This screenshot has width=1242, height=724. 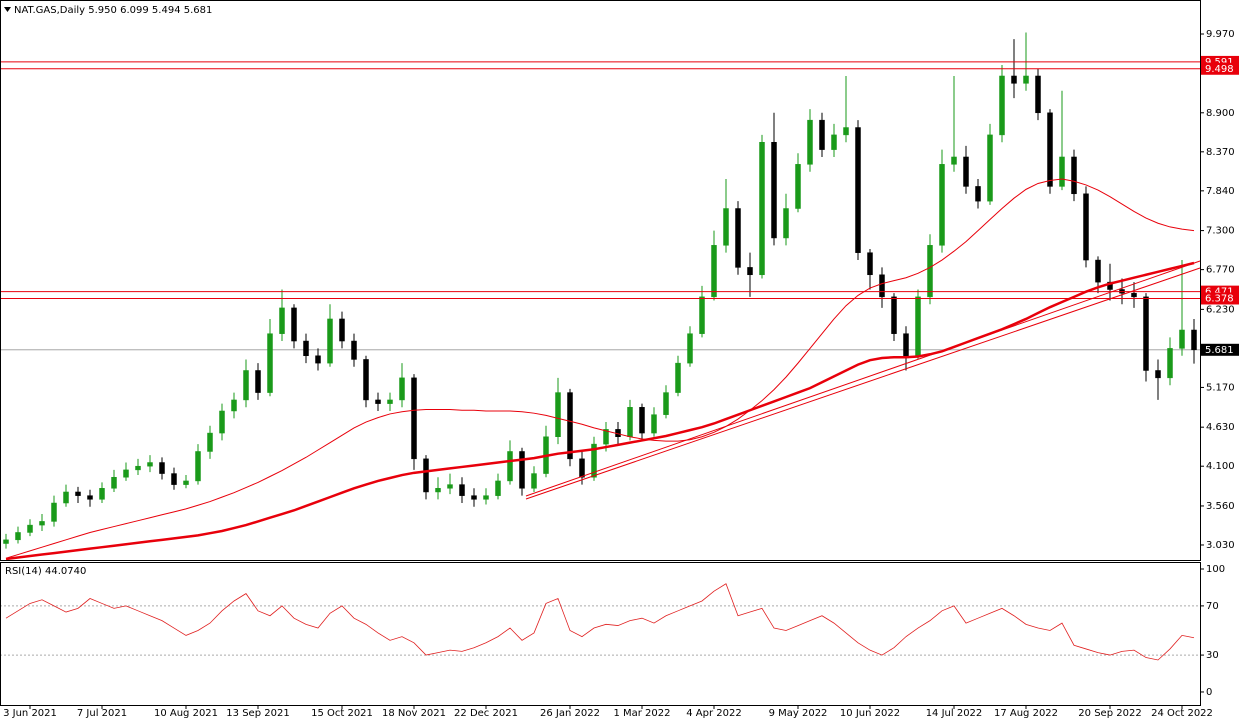 What do you see at coordinates (1220, 191) in the screenshot?
I see `y-tick-label: 7.840` at bounding box center [1220, 191].